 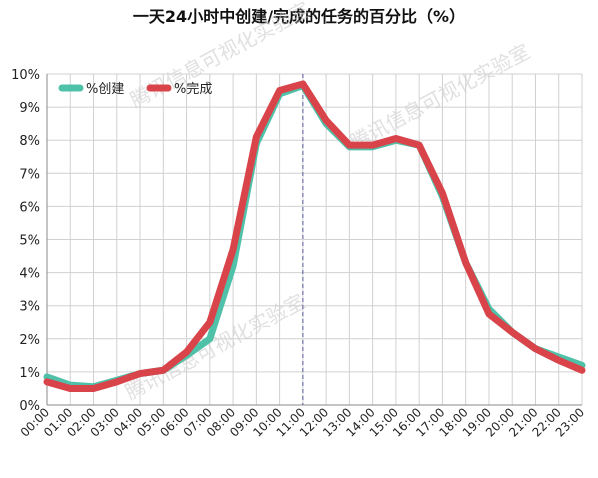 I want to click on legend: %创建 %完成, so click(x=135, y=89).